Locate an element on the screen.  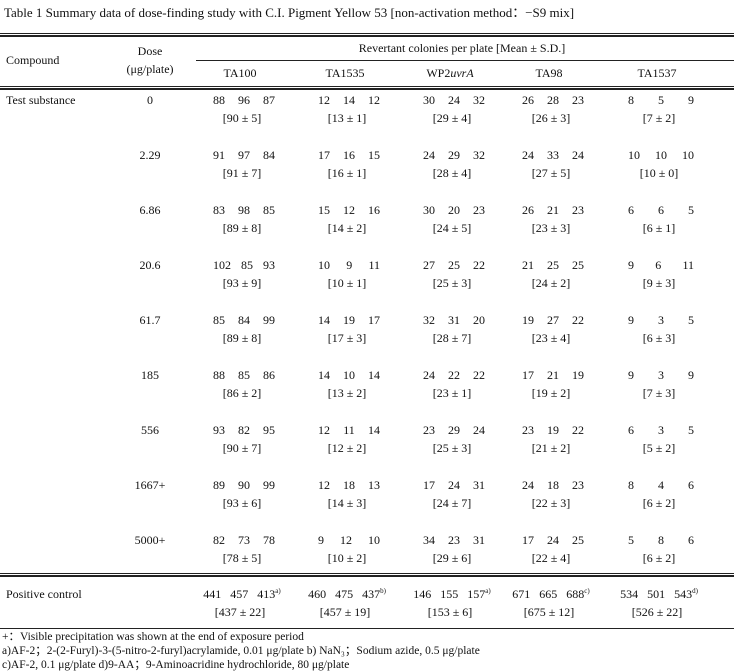
replicate-counts: 8 4 6 is located at coordinates (661, 485).